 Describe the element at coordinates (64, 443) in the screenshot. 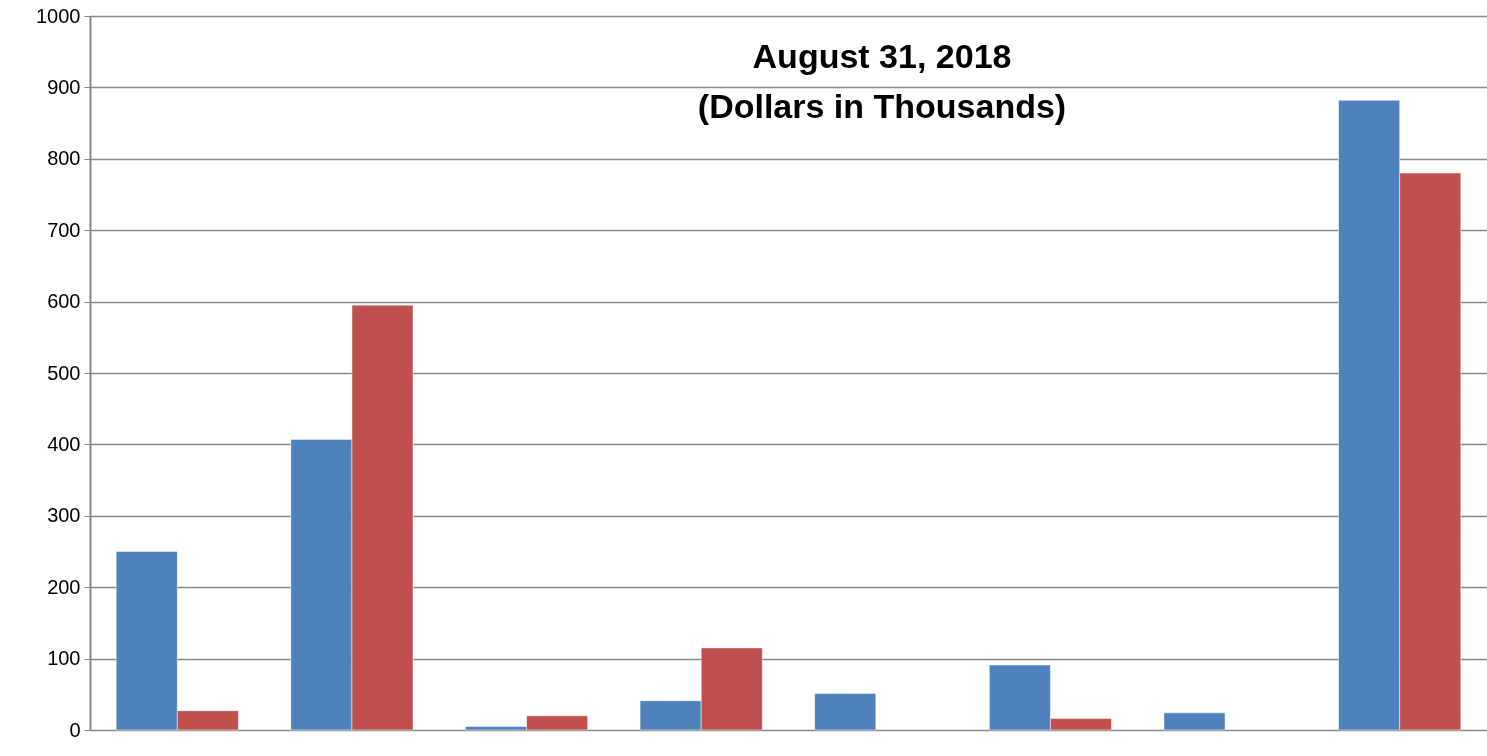

I see `y-tick-label: 400` at that location.